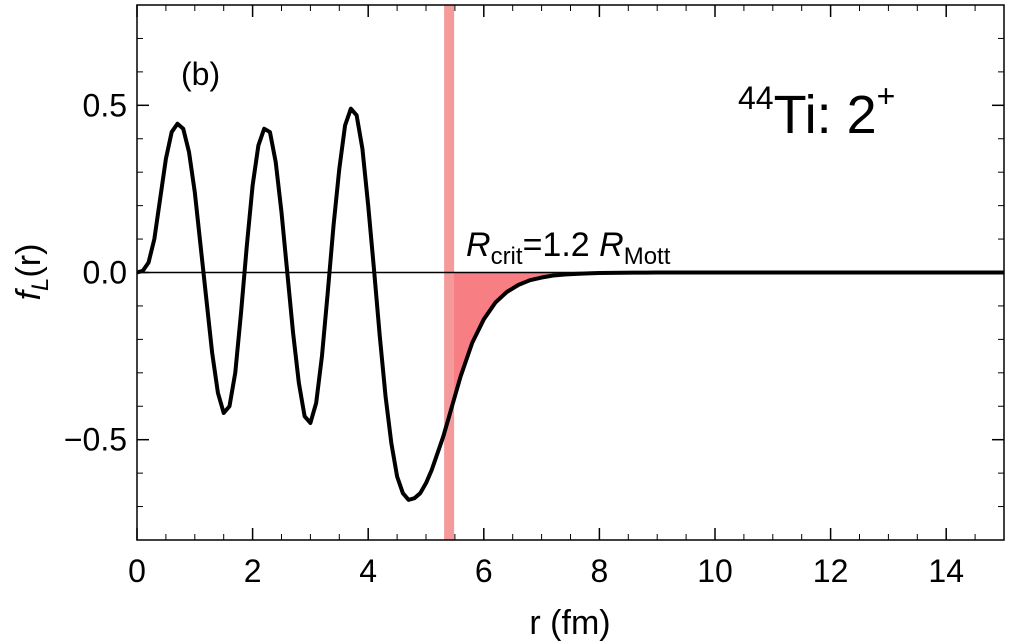  Describe the element at coordinates (726, 344) in the screenshot. I see `shaded-region-under-curve` at that location.